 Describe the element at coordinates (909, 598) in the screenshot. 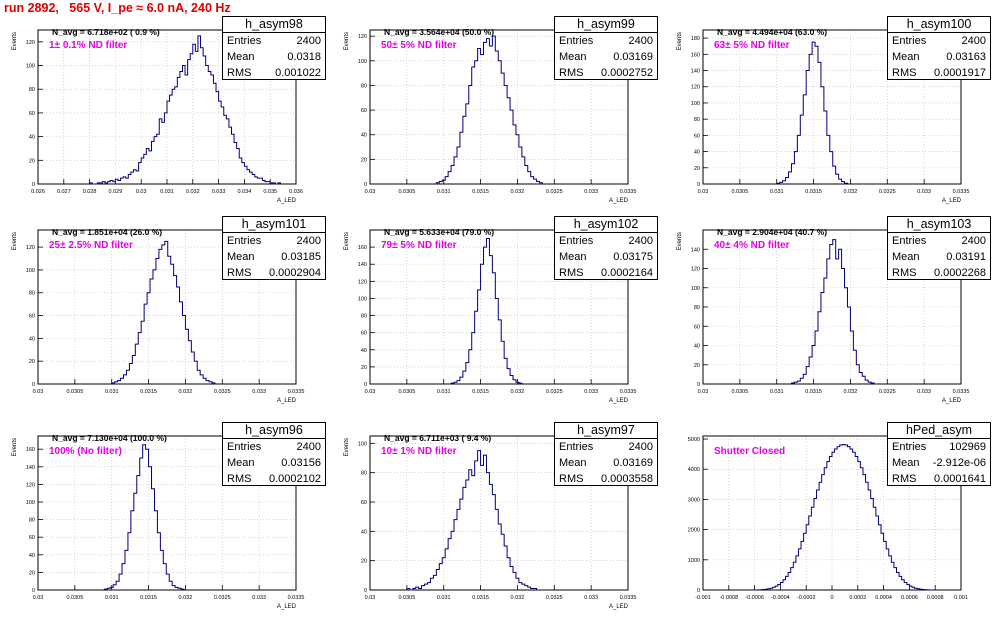

I see `x-tick-label: 0.0006` at that location.